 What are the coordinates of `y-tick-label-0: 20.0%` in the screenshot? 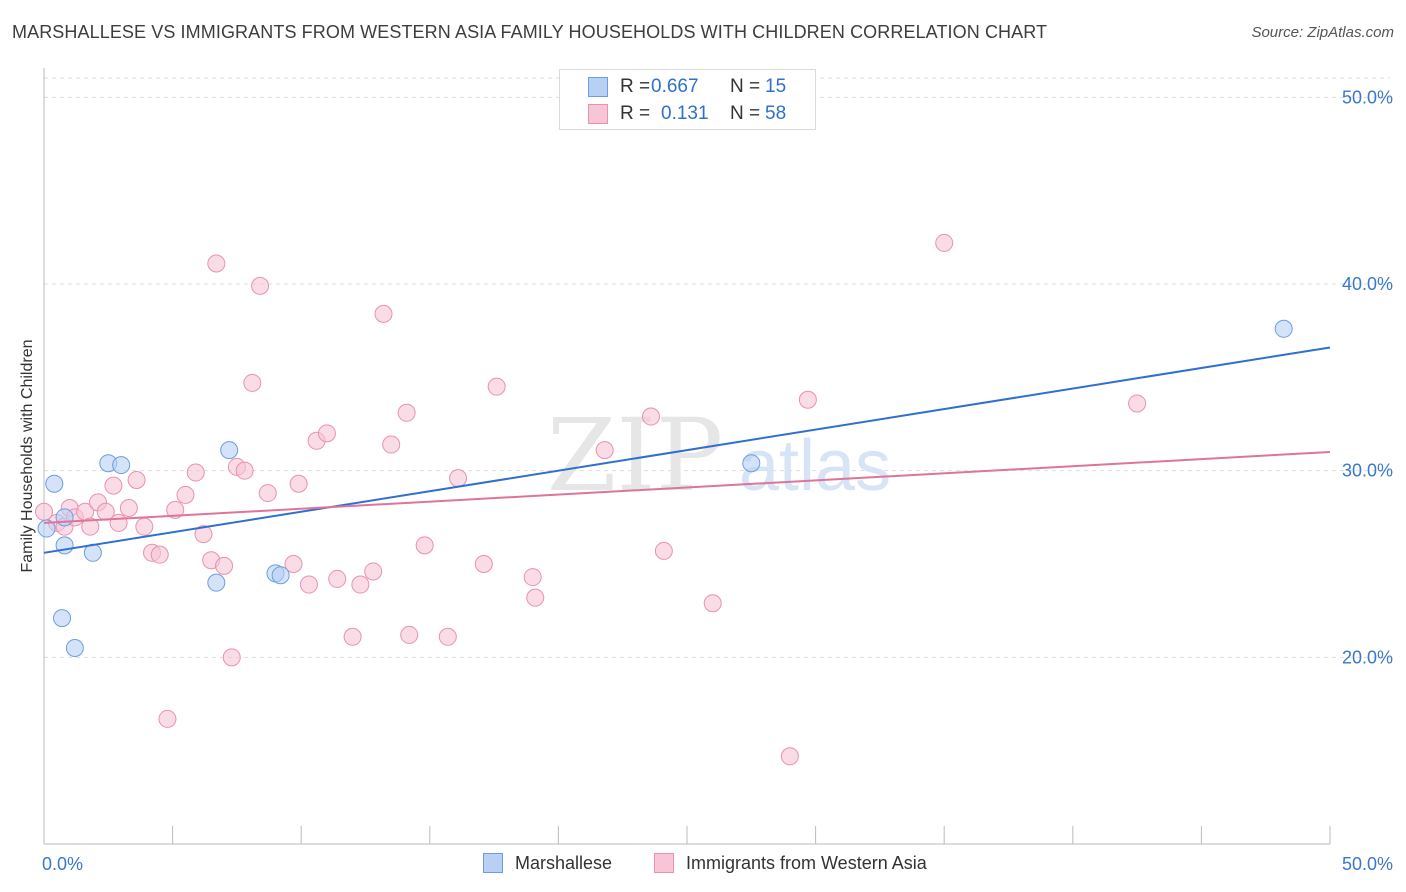 It's located at (1367, 657).